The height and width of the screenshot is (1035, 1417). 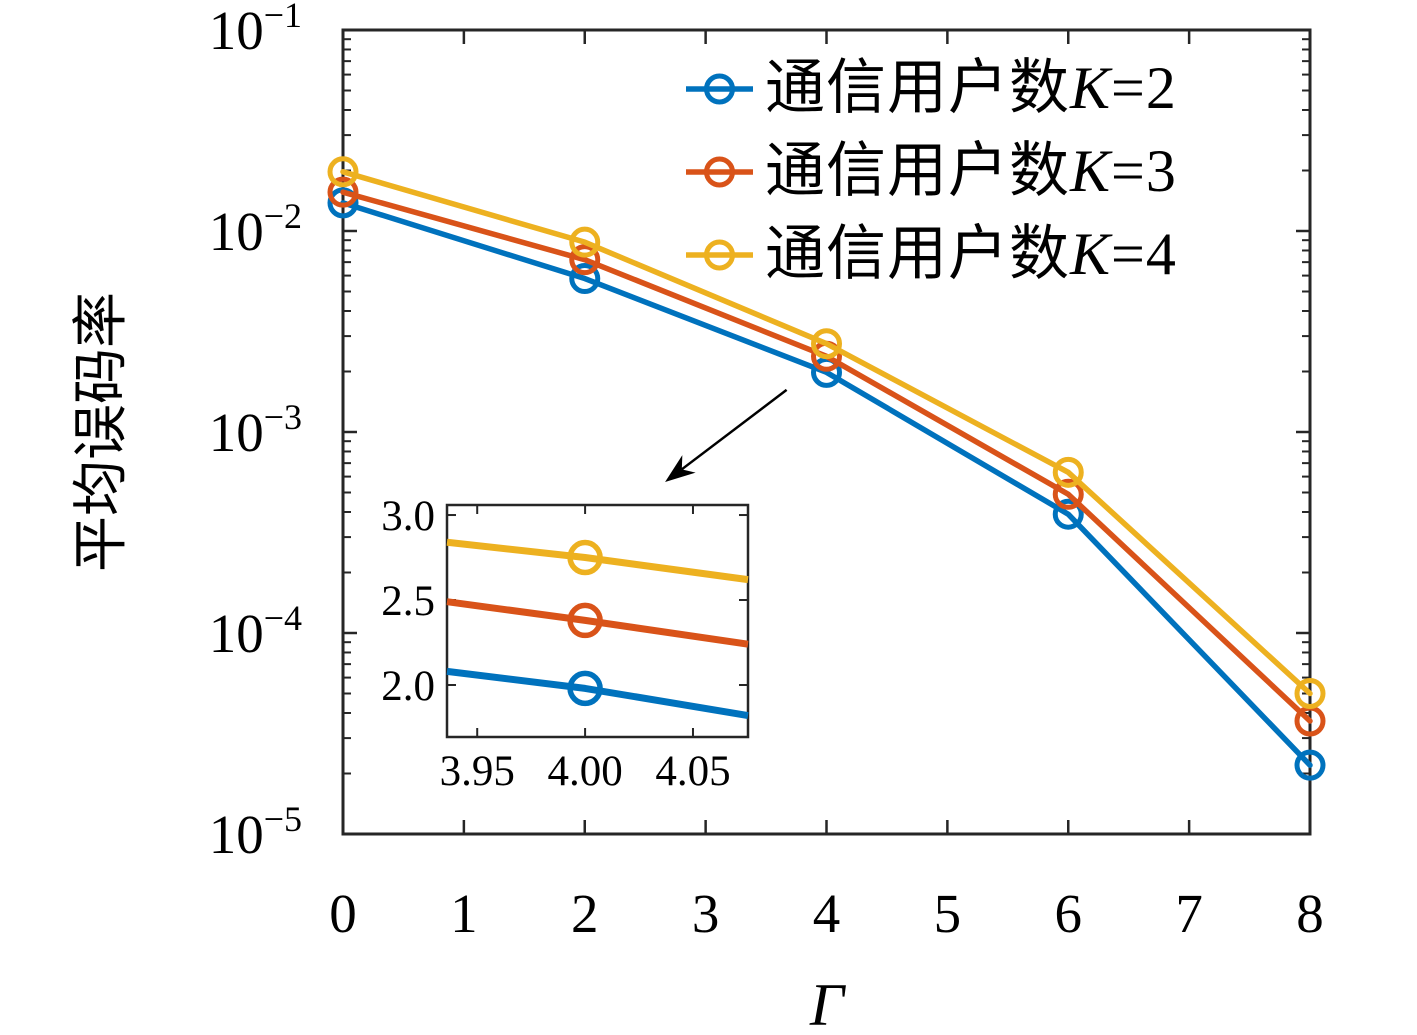 What do you see at coordinates (1144, 88) in the screenshot?
I see `legend-label-value: =2` at bounding box center [1144, 88].